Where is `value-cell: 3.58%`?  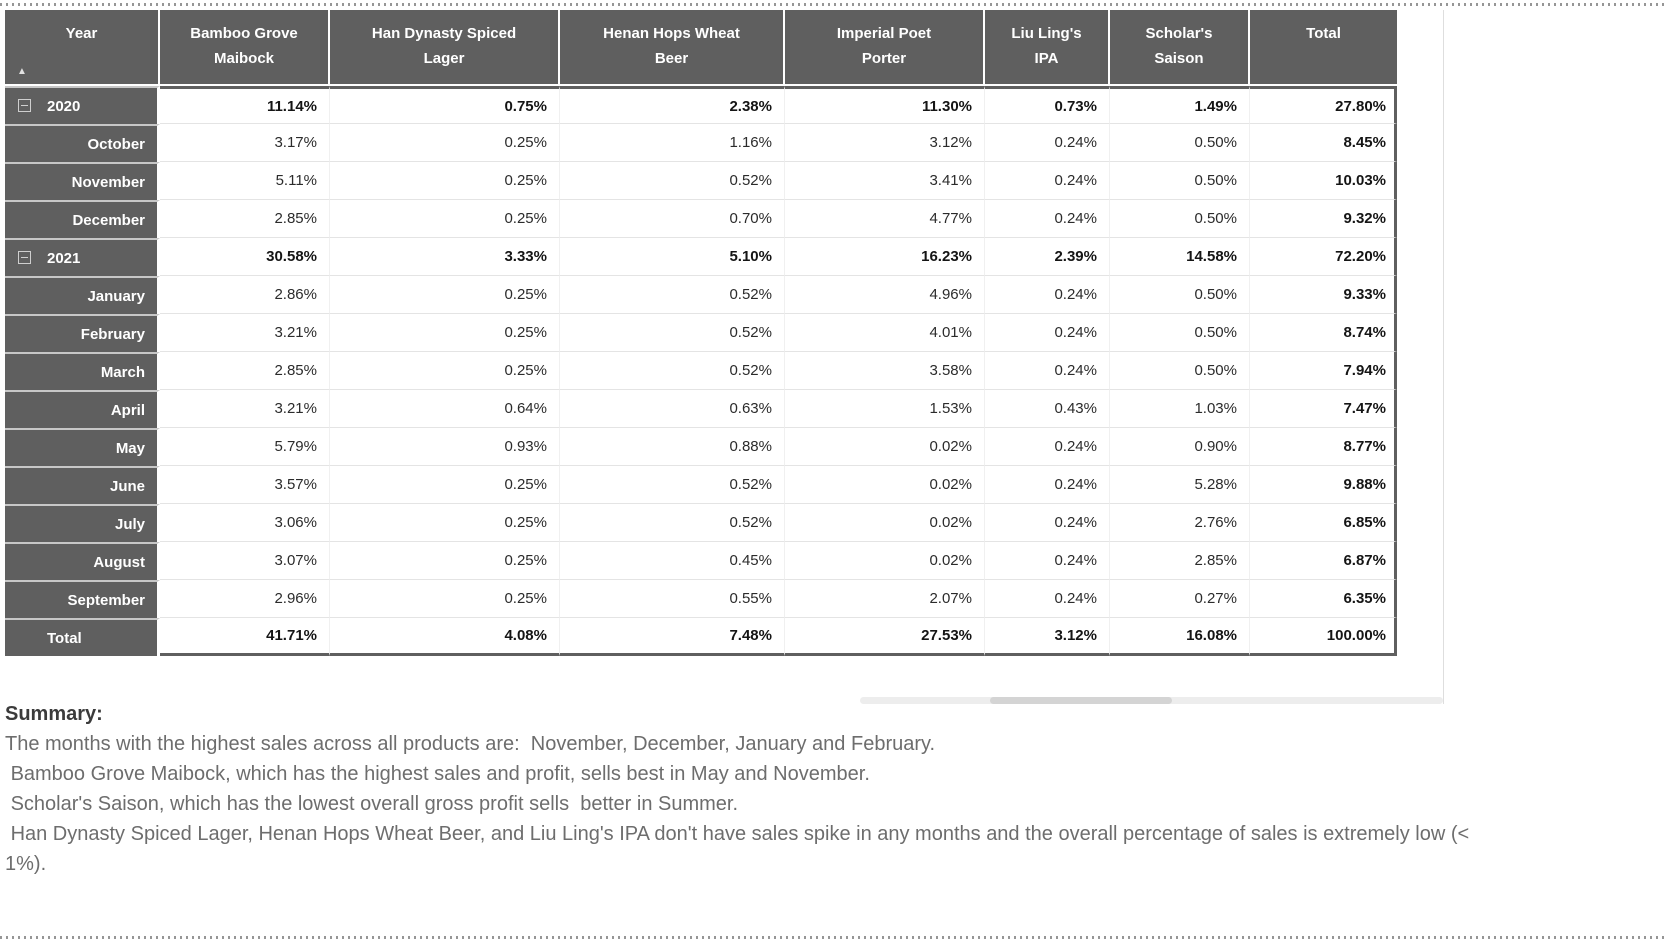 value-cell: 3.58% is located at coordinates (885, 371).